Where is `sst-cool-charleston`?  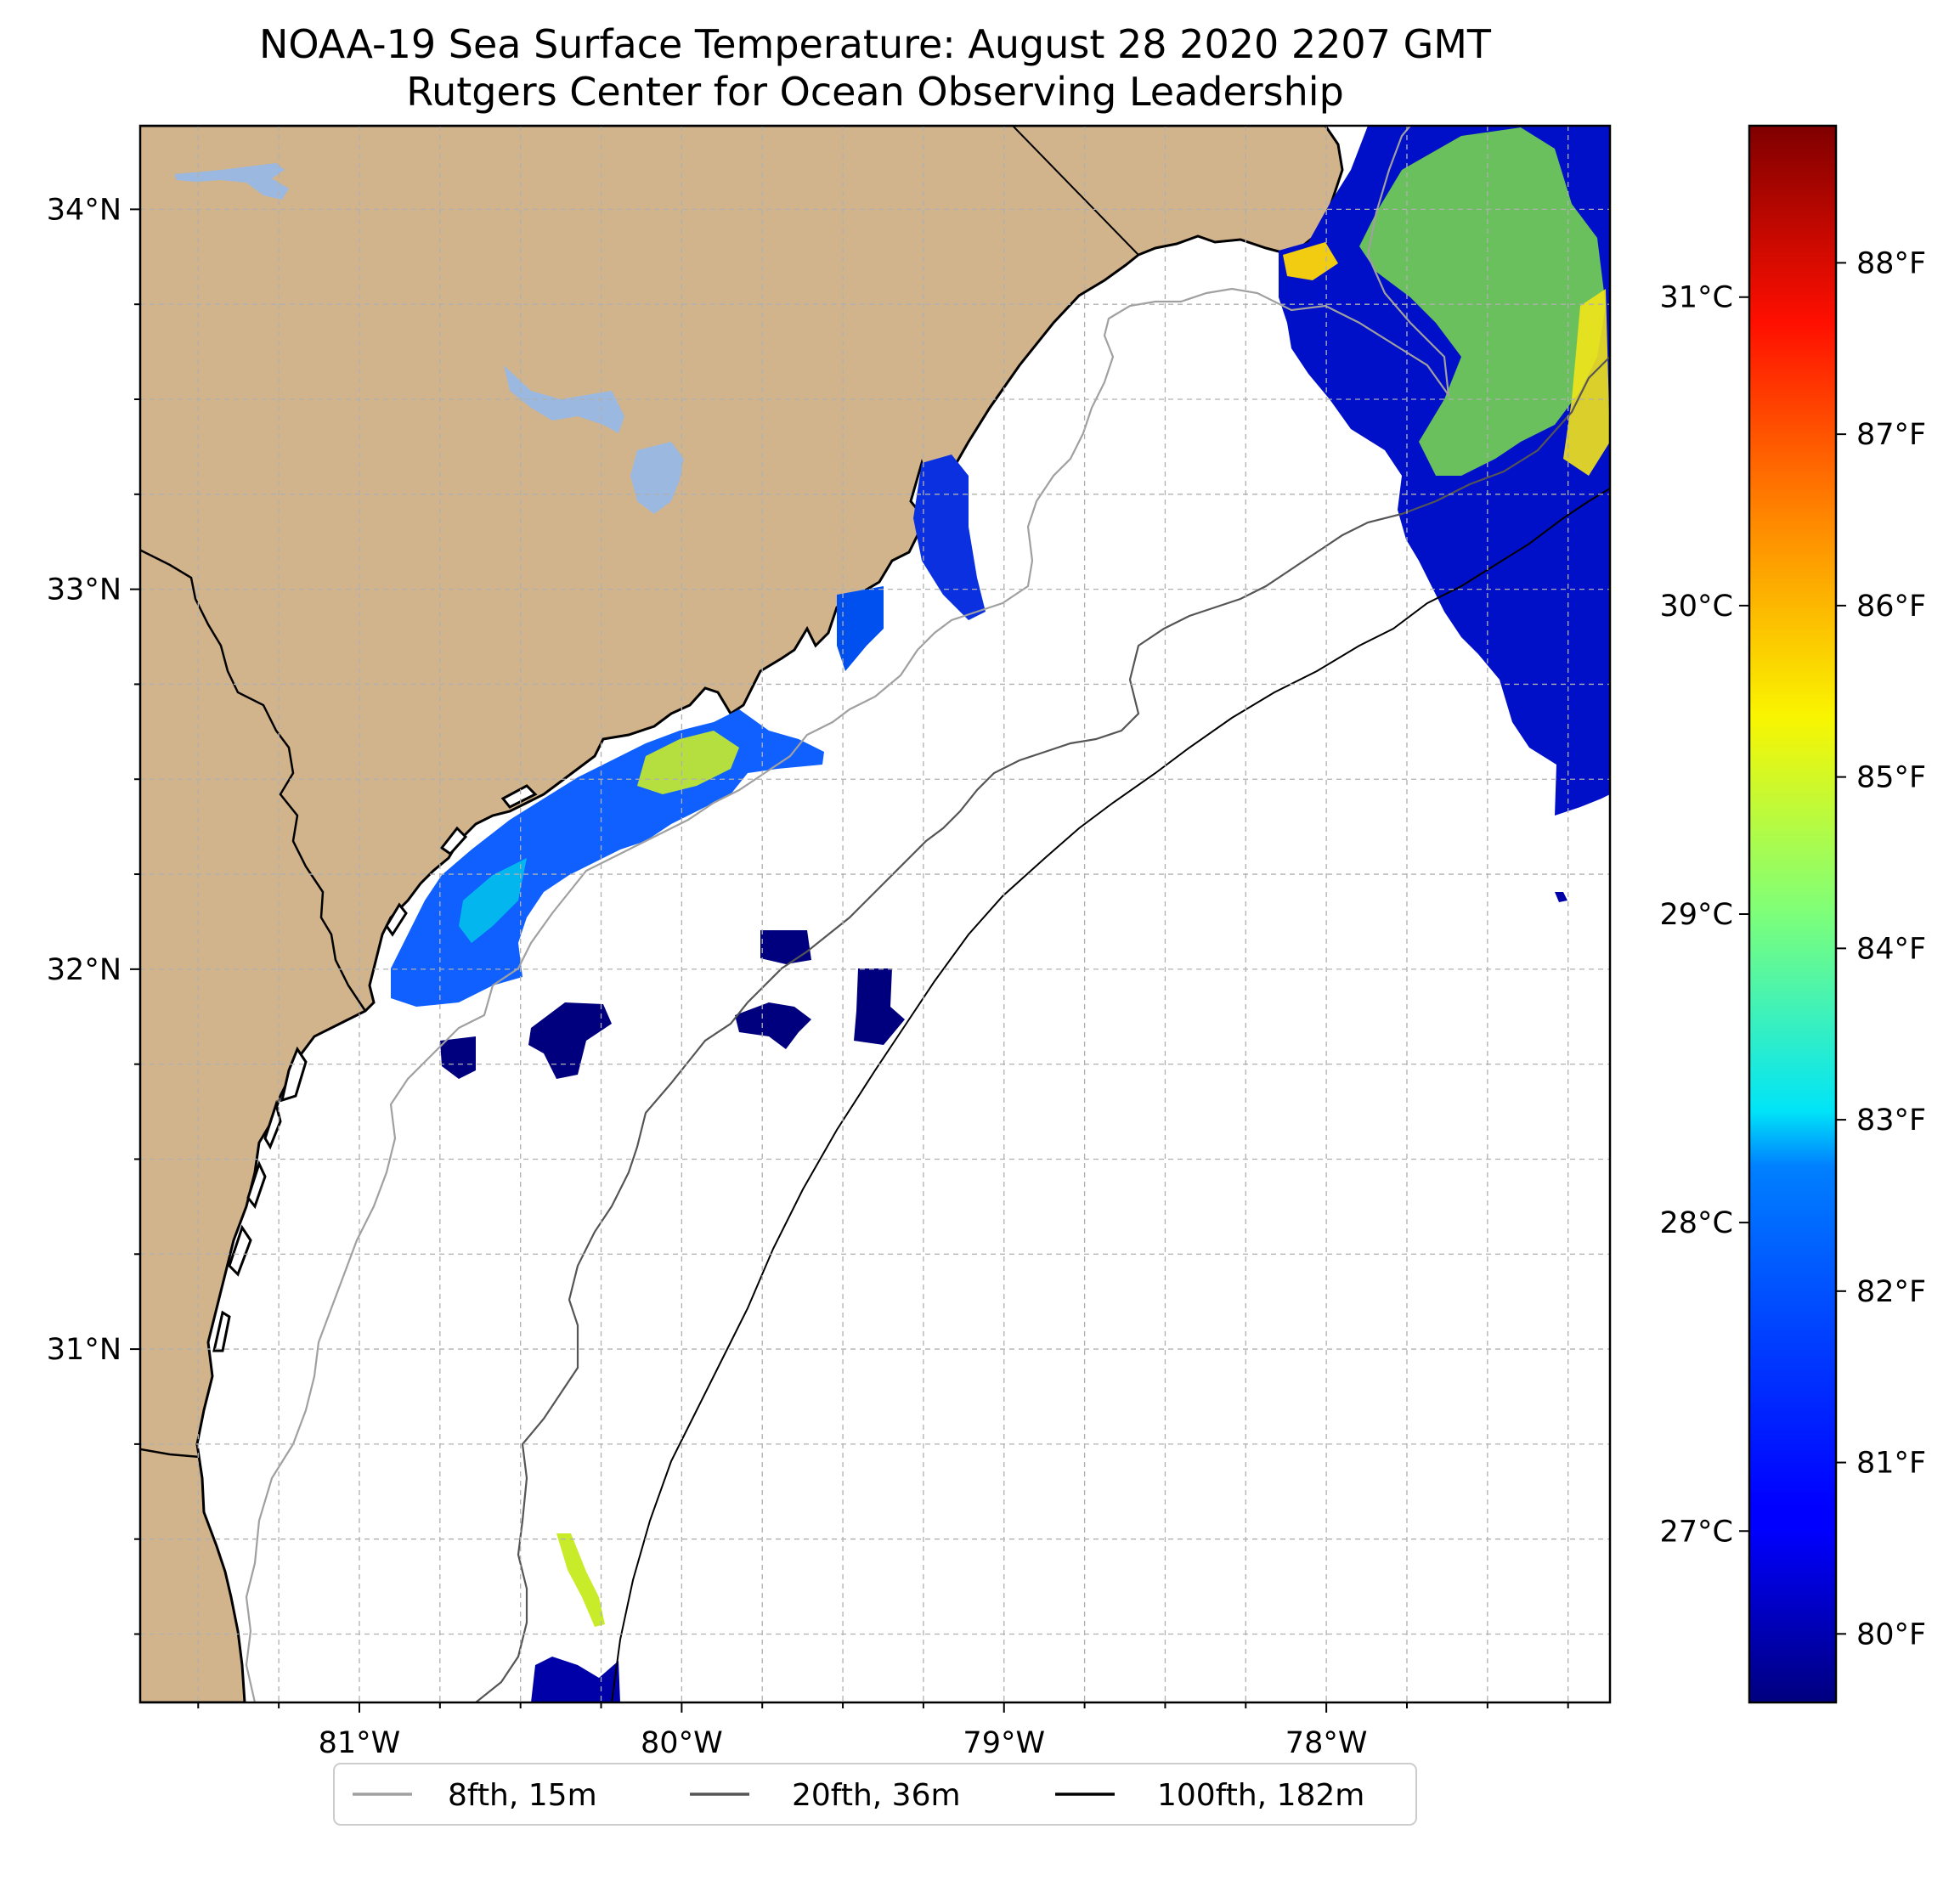
sst-cool-charleston is located at coordinates (493, 901).